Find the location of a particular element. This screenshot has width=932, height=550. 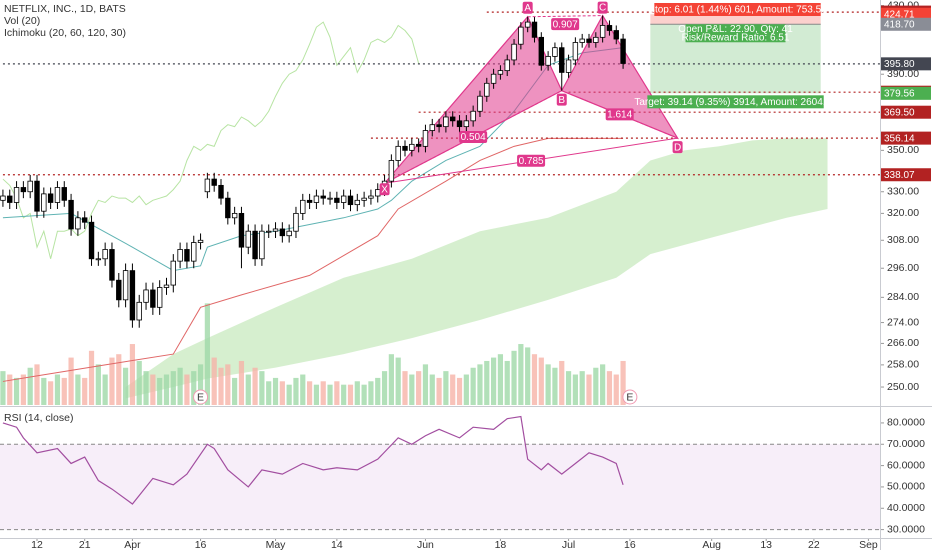

y-tick-label: 296.00 is located at coordinates (903, 268).